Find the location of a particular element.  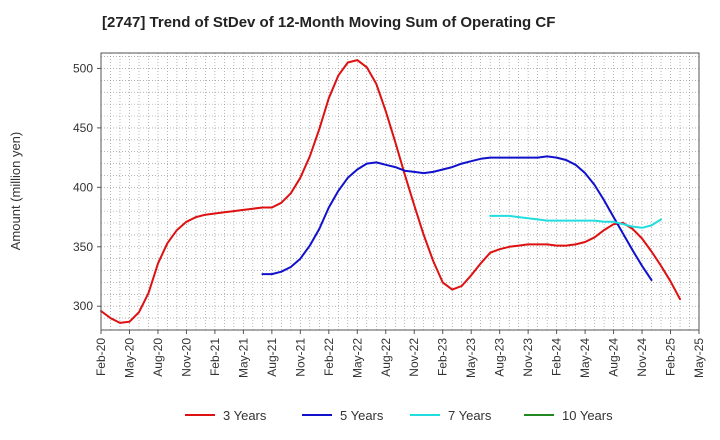

legend: 3 Years 5 Years 7 Years 10 Years is located at coordinates (399, 415).